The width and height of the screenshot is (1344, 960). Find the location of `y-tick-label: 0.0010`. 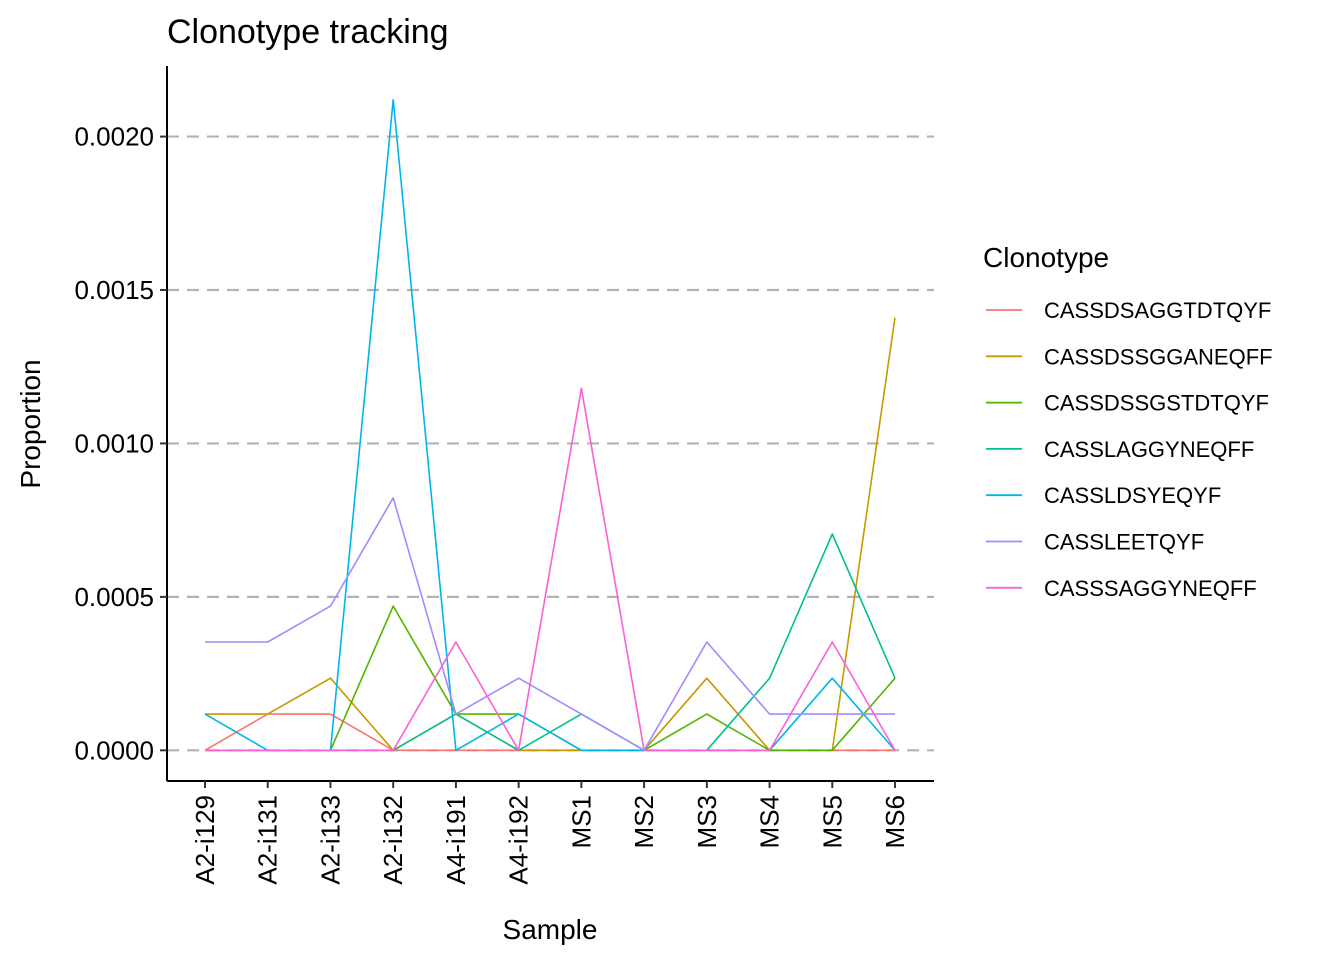

y-tick-label: 0.0010 is located at coordinates (114, 443).